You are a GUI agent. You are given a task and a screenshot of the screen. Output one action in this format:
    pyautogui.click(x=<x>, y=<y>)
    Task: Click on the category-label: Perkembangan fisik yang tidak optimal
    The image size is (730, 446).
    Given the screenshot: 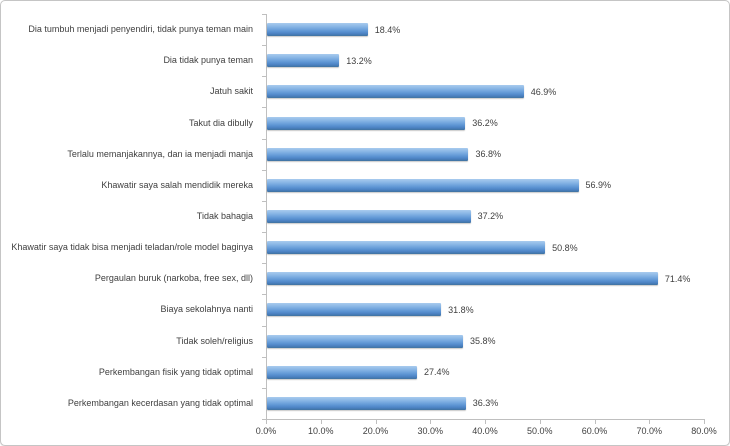 What is the action you would take?
    pyautogui.click(x=175, y=371)
    